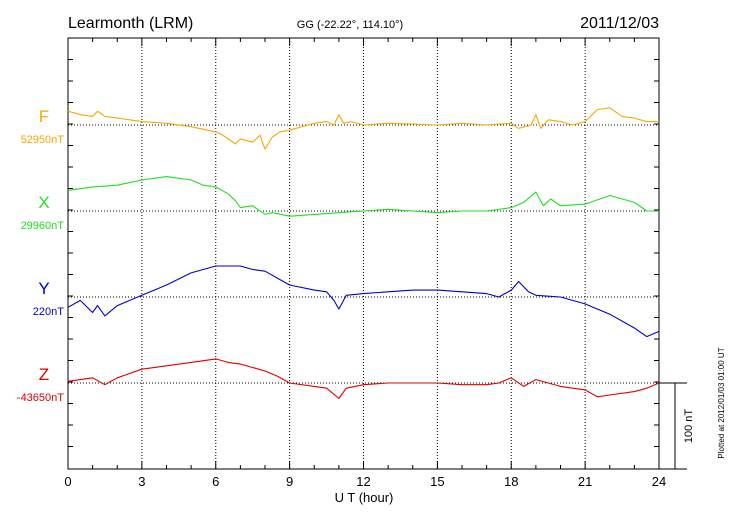  I want to click on series-name-f: F, so click(44, 116).